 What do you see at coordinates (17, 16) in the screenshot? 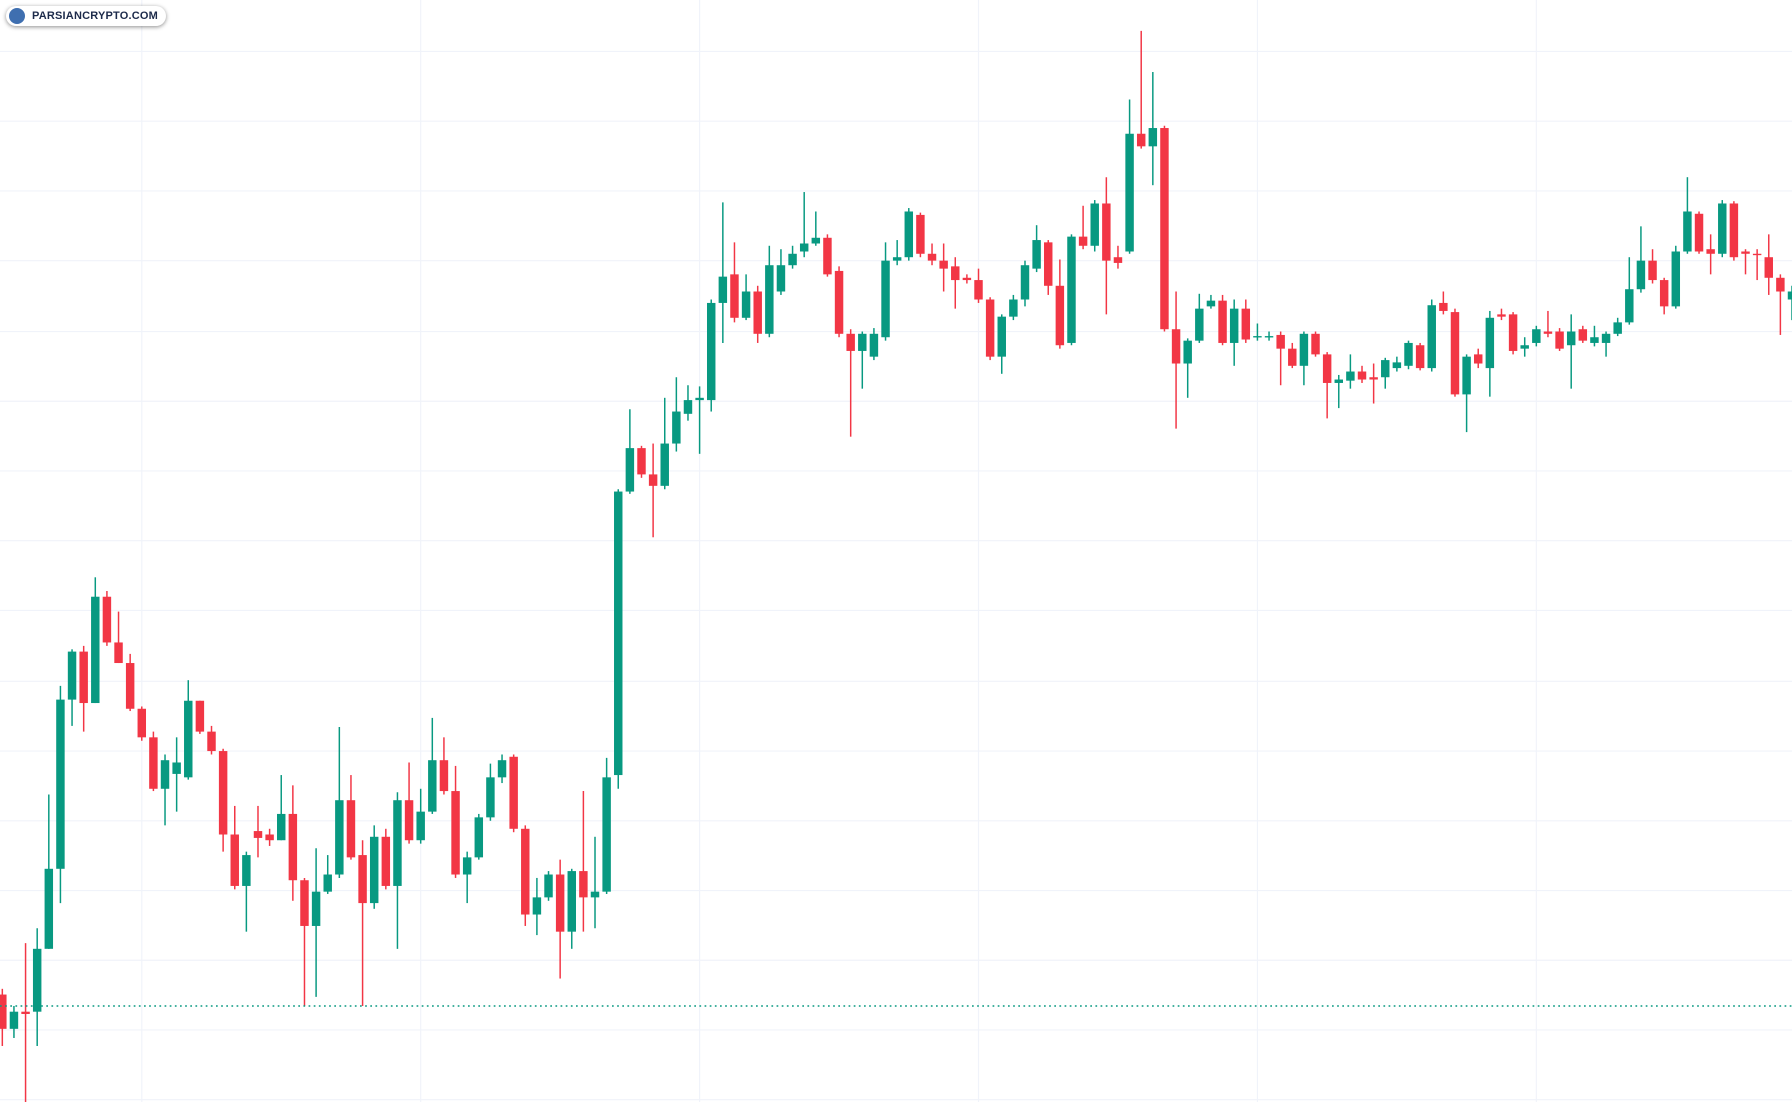
I see `brand-icon` at bounding box center [17, 16].